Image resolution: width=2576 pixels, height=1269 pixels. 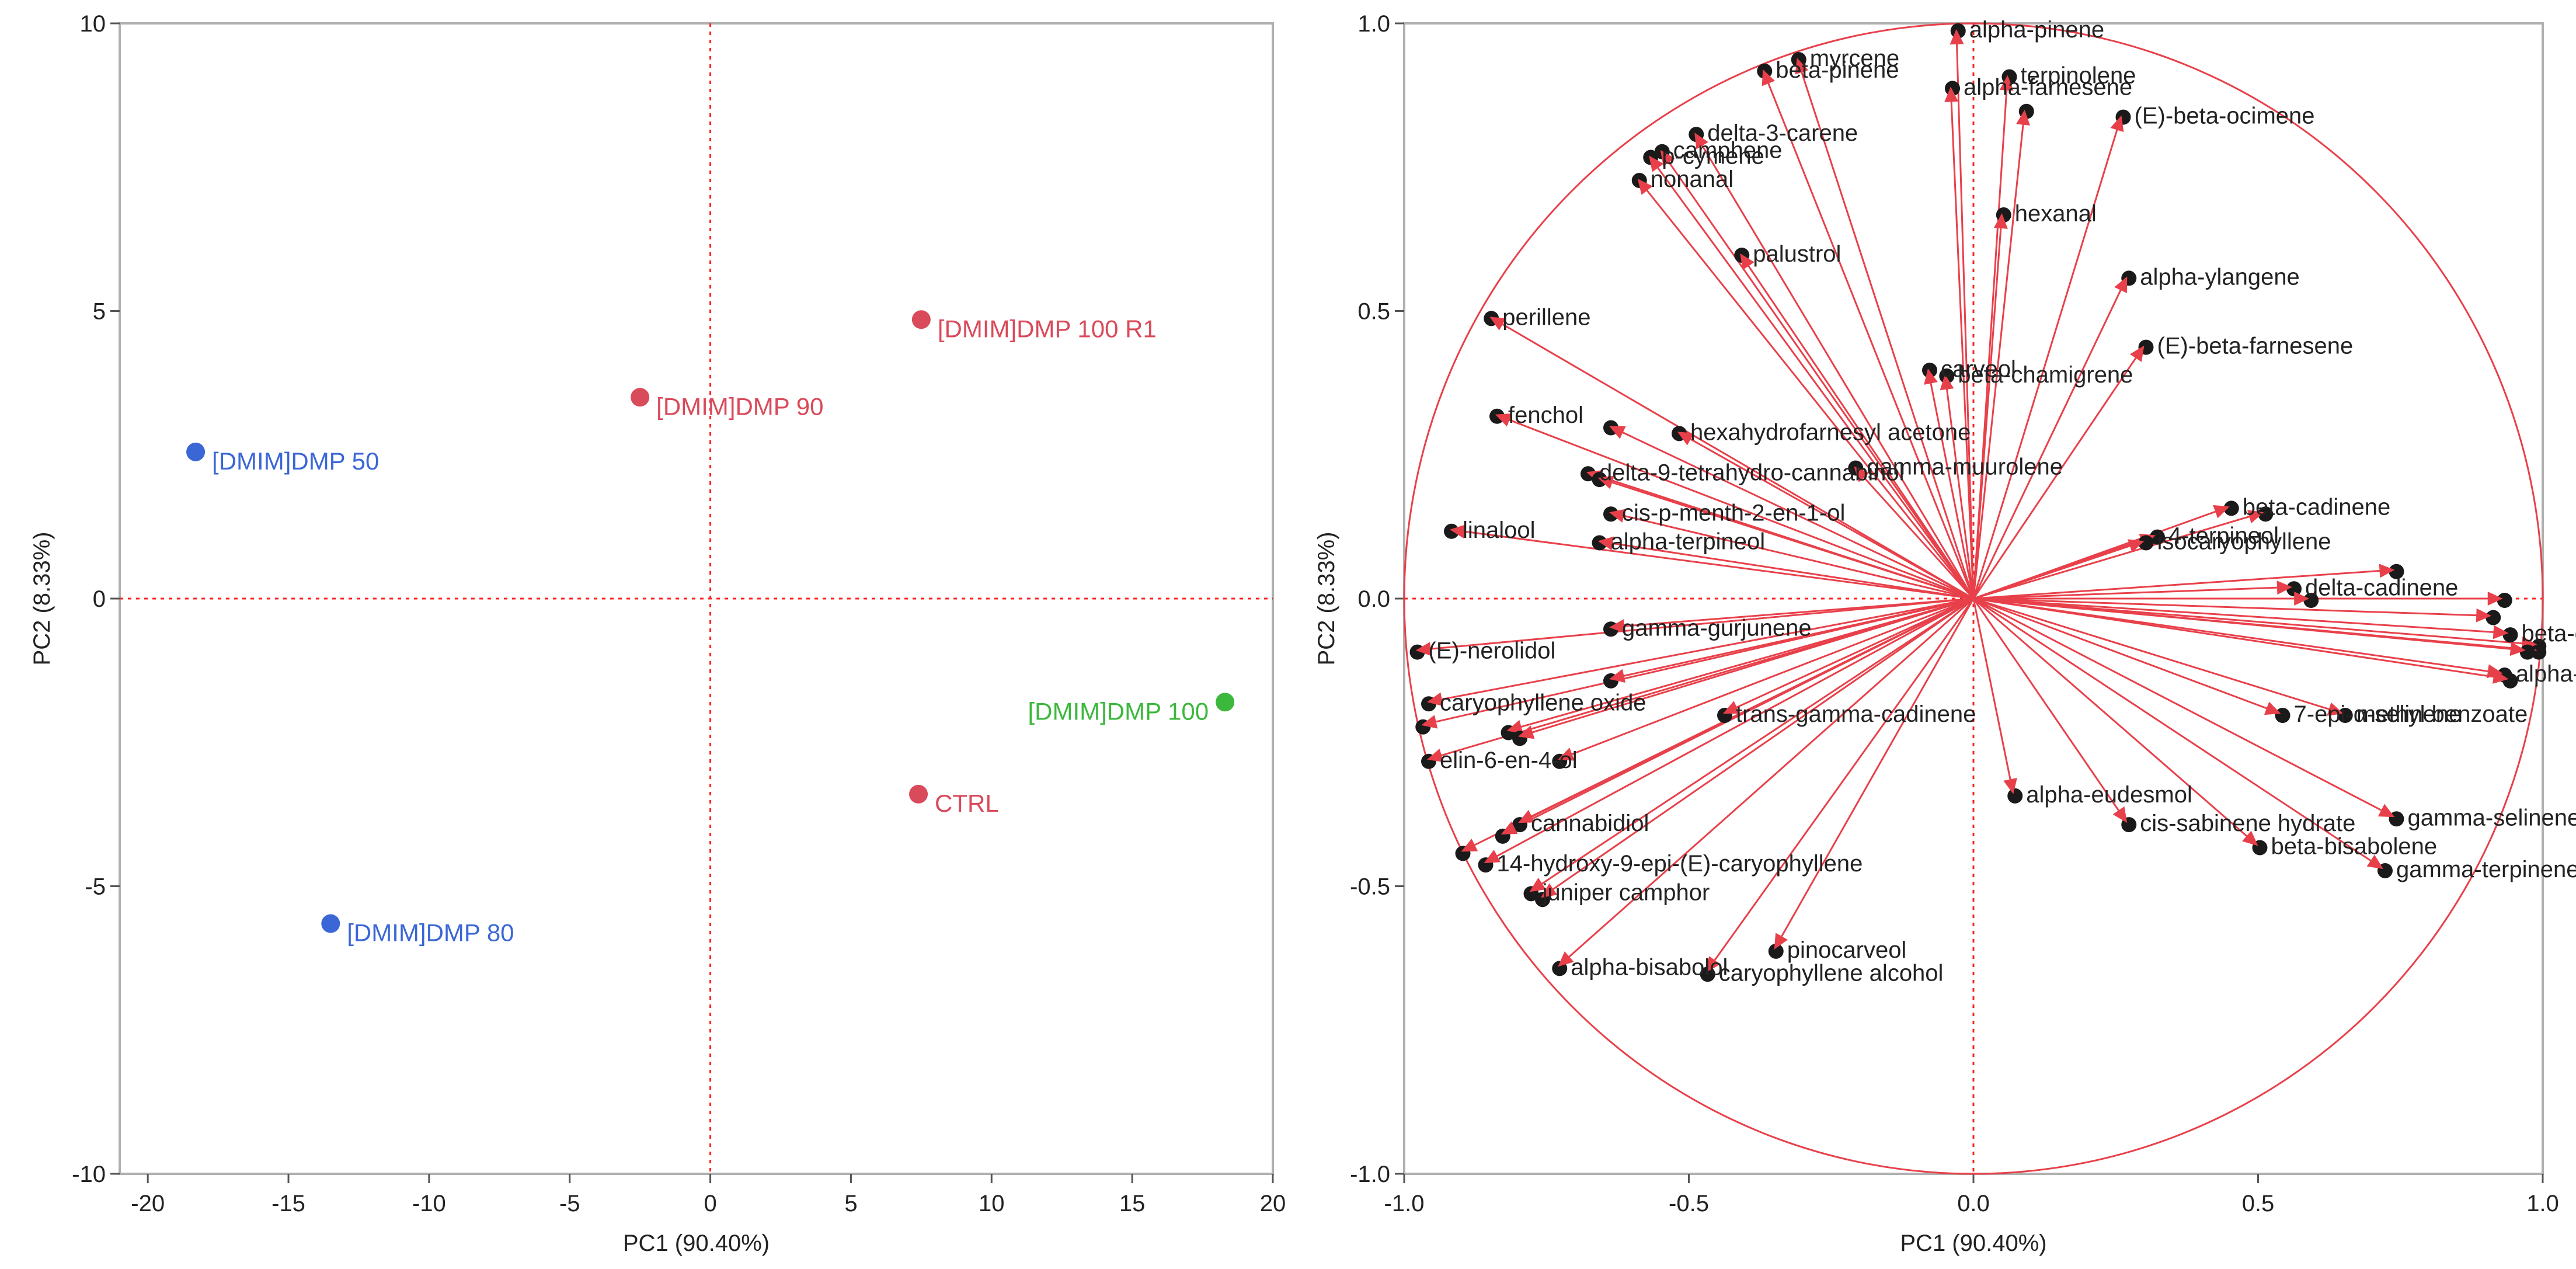 What do you see at coordinates (2442, 714) in the screenshot?
I see `loading-label: methyl benzoate` at bounding box center [2442, 714].